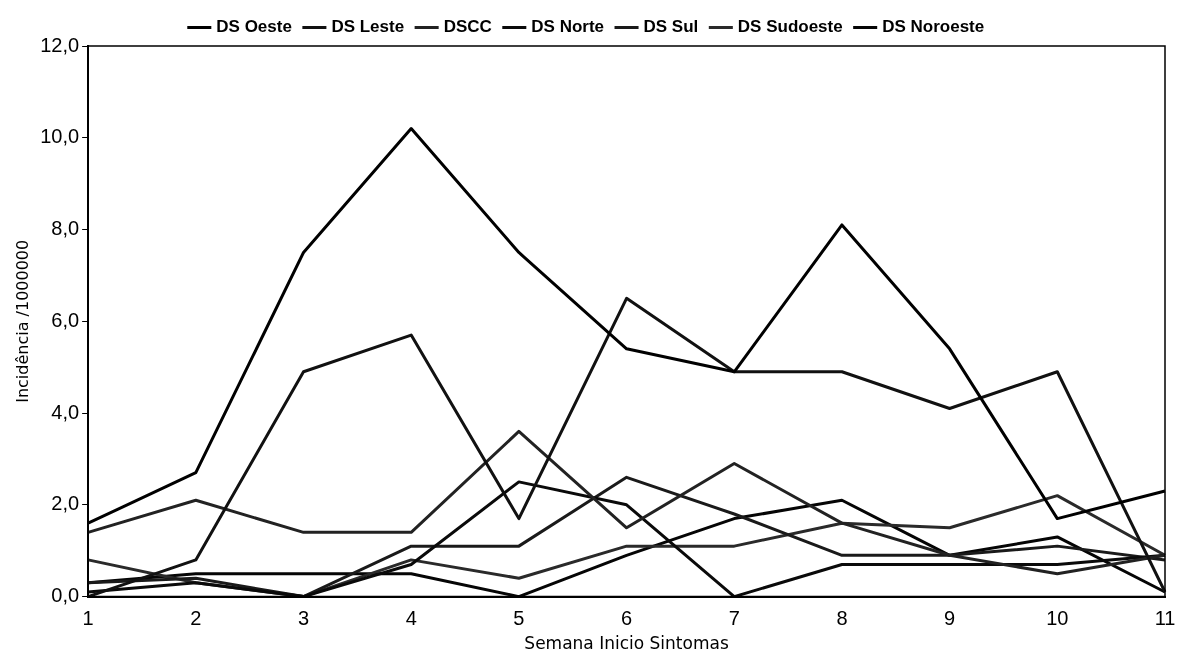 This screenshot has height=660, width=1190. I want to click on legend-label: DSCC, so click(467, 27).